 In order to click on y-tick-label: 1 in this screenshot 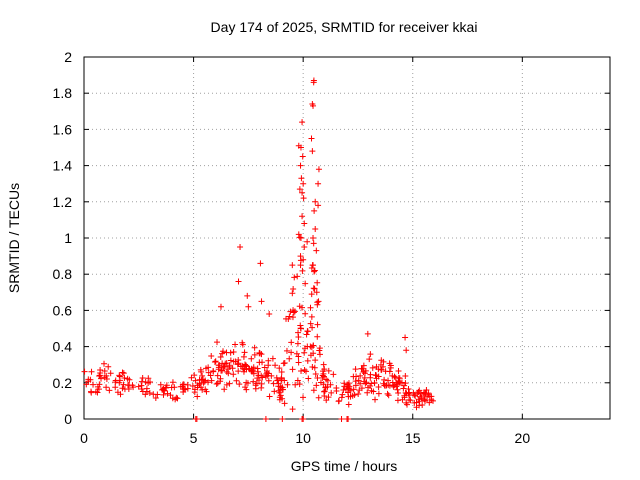, I will do `click(68, 238)`.